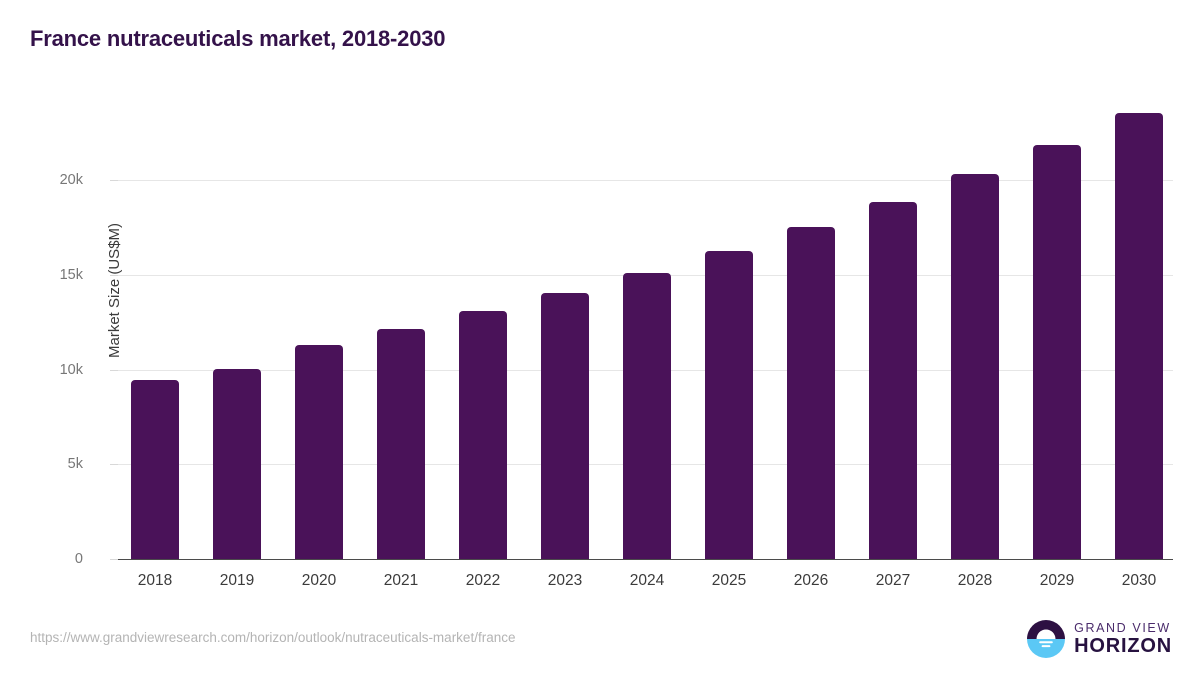  I want to click on x-axis-tick-label: 2027, so click(893, 580).